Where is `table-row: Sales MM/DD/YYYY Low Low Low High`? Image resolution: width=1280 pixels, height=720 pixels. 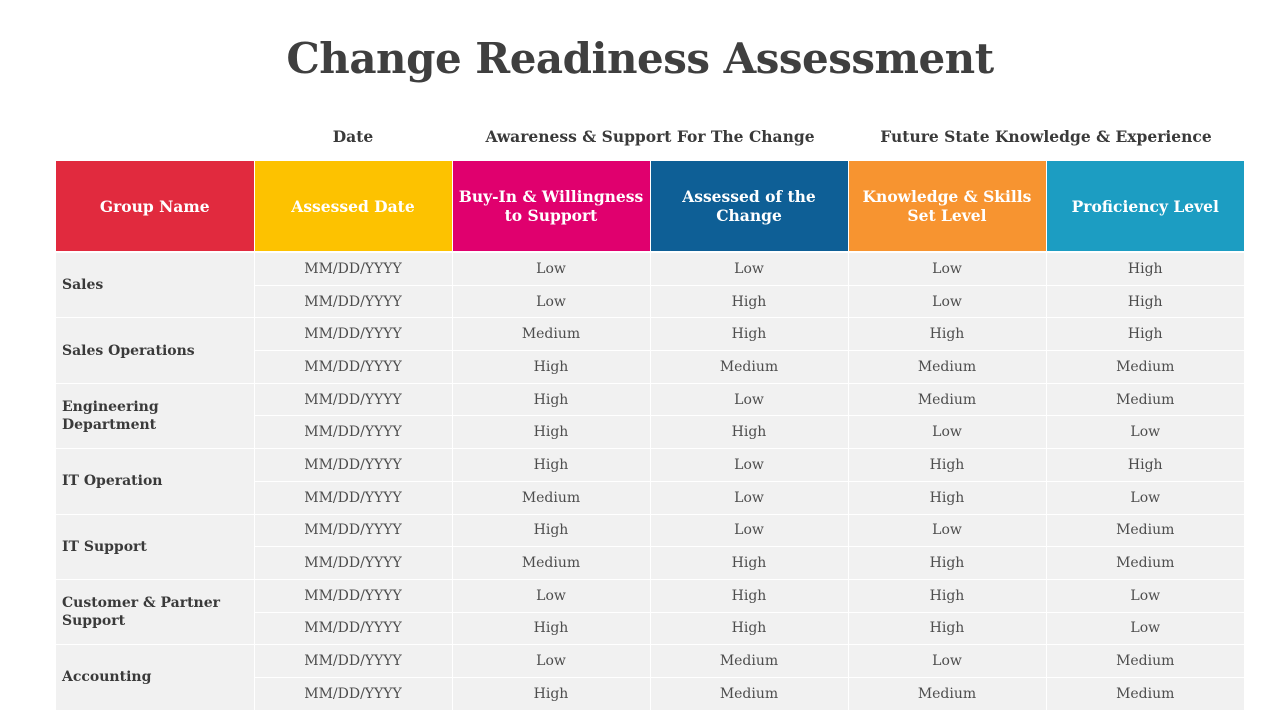
table-row: Sales MM/DD/YYYY Low Low Low High is located at coordinates (650, 286).